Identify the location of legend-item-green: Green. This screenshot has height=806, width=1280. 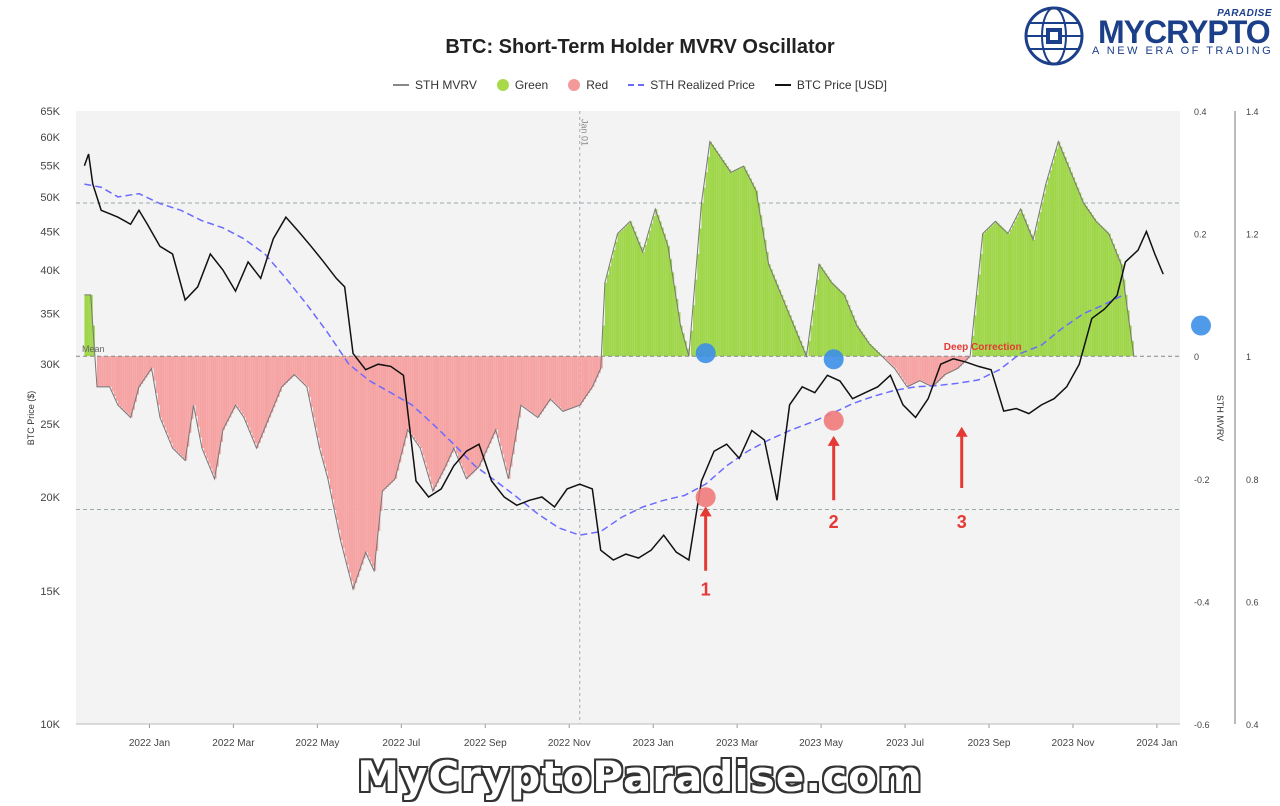
(522, 85).